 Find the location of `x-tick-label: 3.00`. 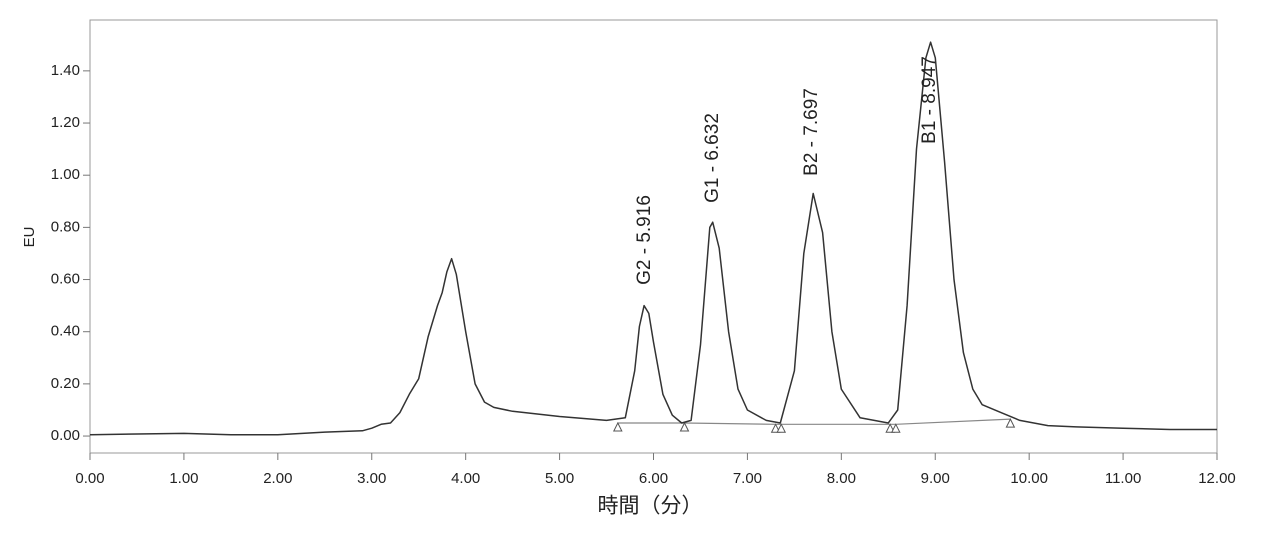

x-tick-label: 3.00 is located at coordinates (371, 478).